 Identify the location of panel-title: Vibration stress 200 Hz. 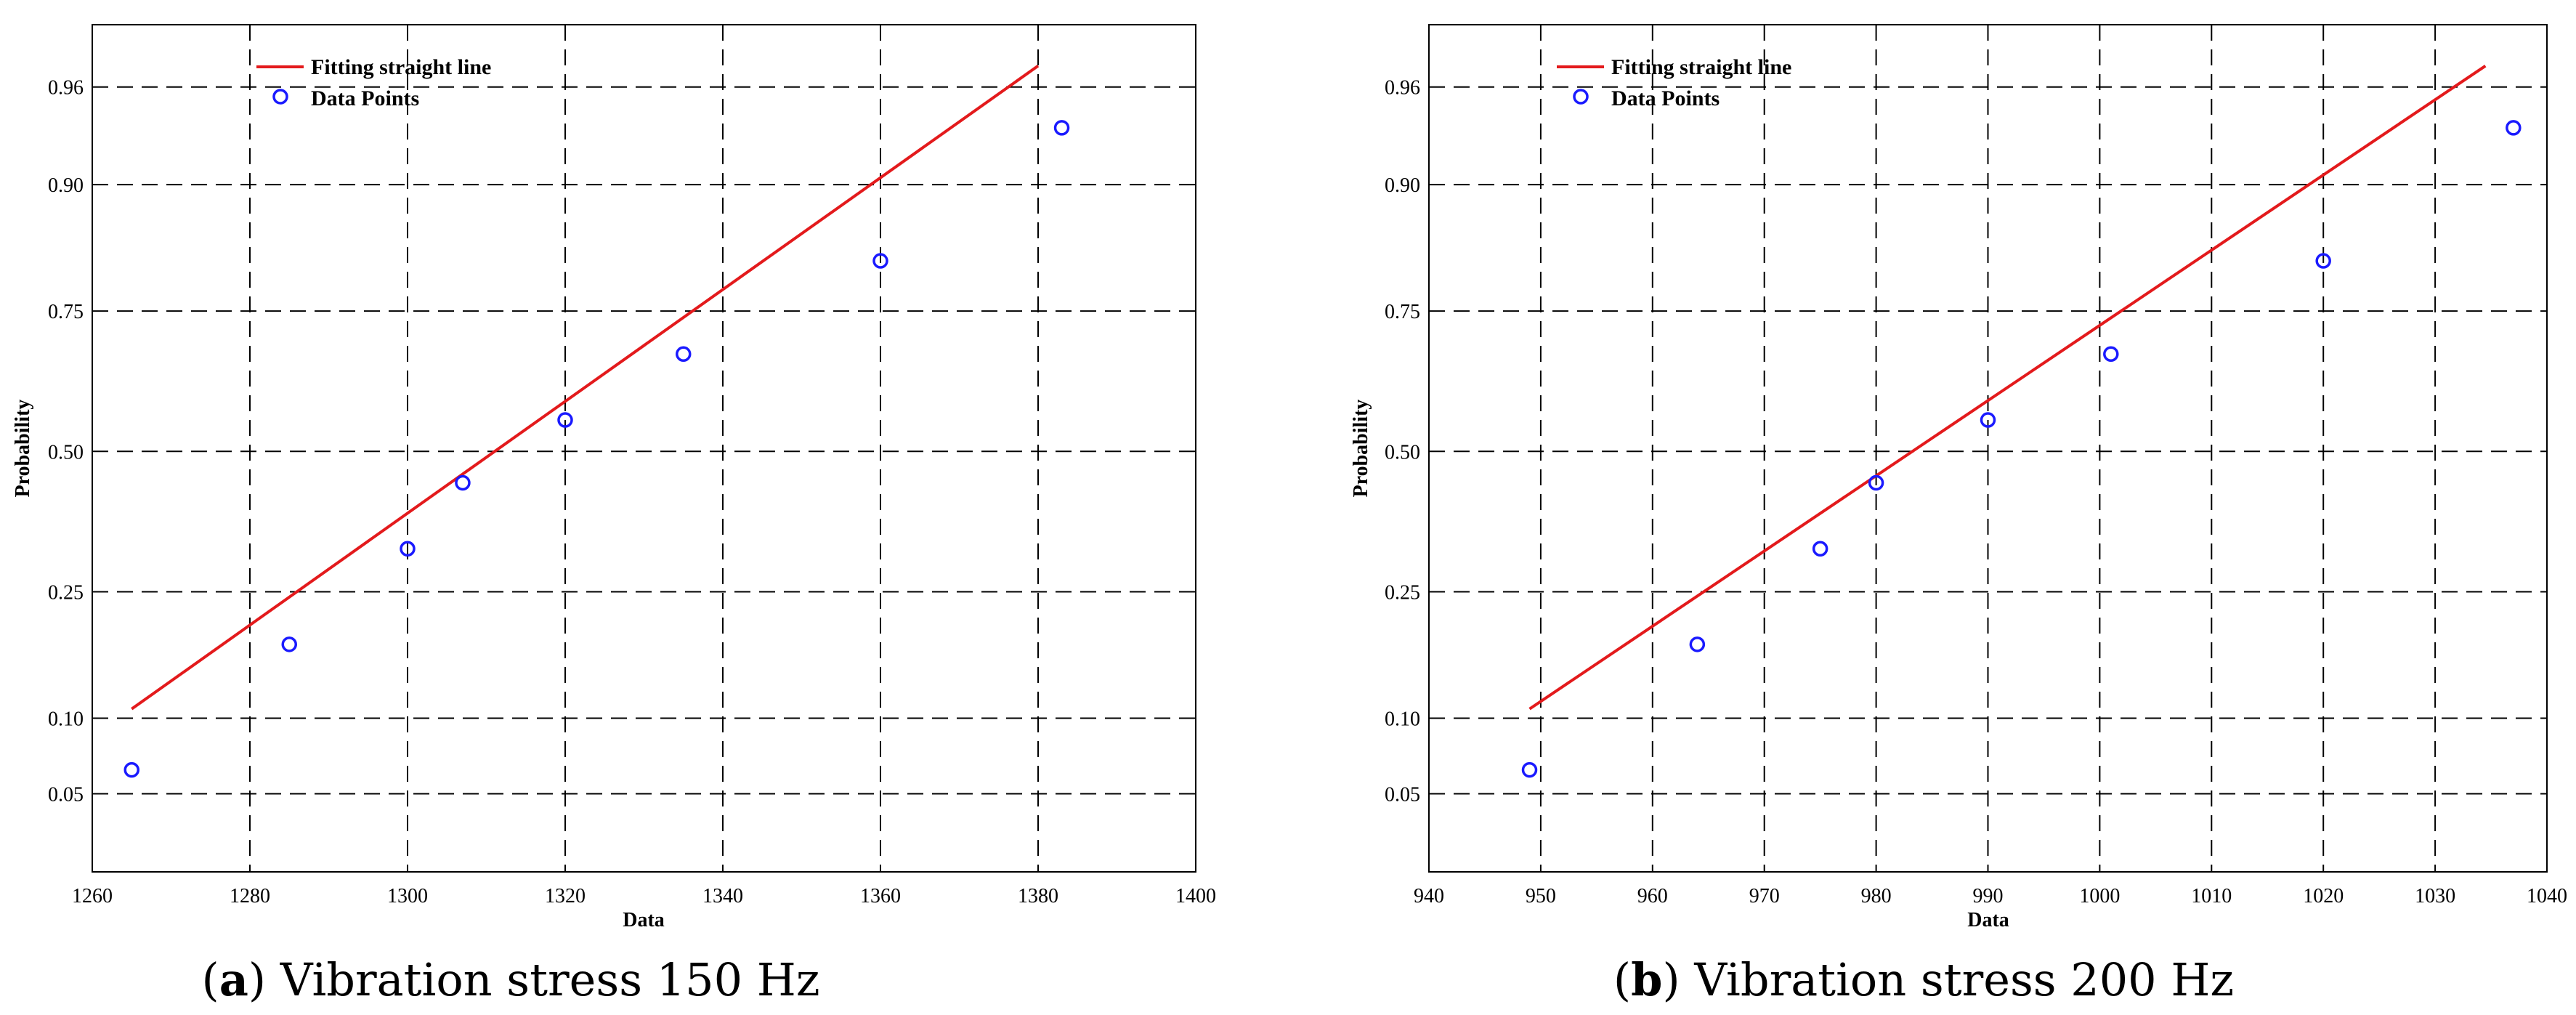
(1963, 979).